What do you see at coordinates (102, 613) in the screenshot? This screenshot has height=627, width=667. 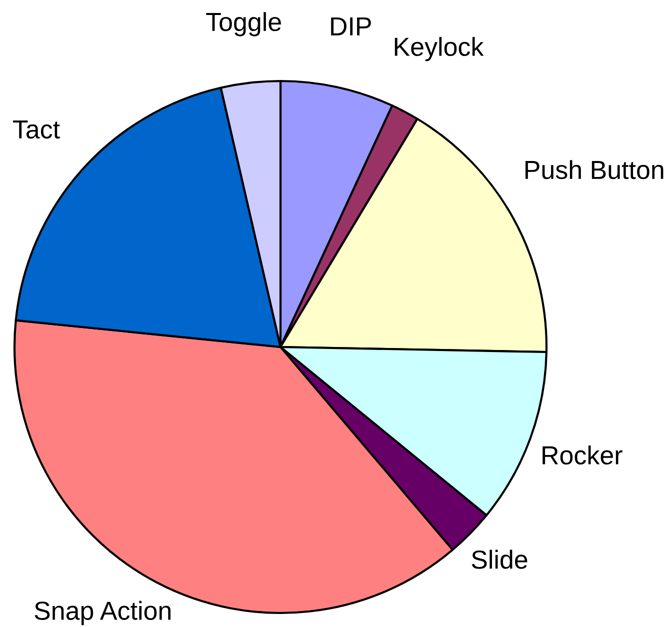 I see `slice-label: Snap Action` at bounding box center [102, 613].